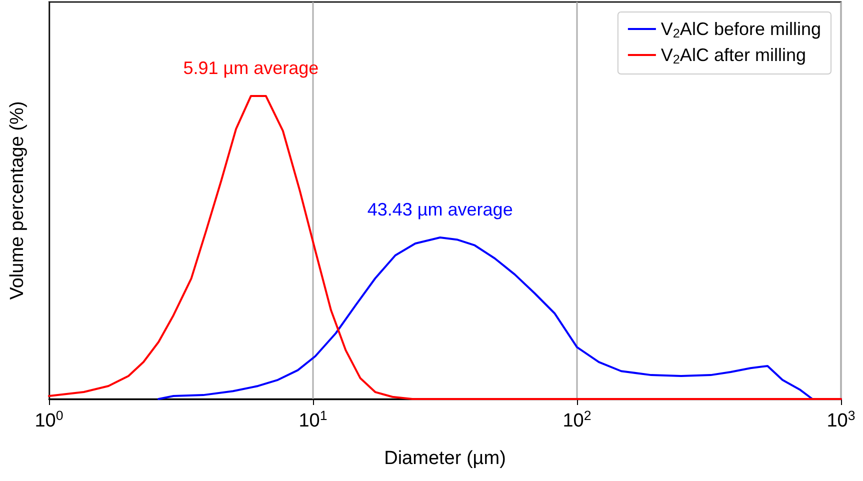  Describe the element at coordinates (17, 200) in the screenshot. I see `y-axis-title: Volume percentage (%)` at that location.